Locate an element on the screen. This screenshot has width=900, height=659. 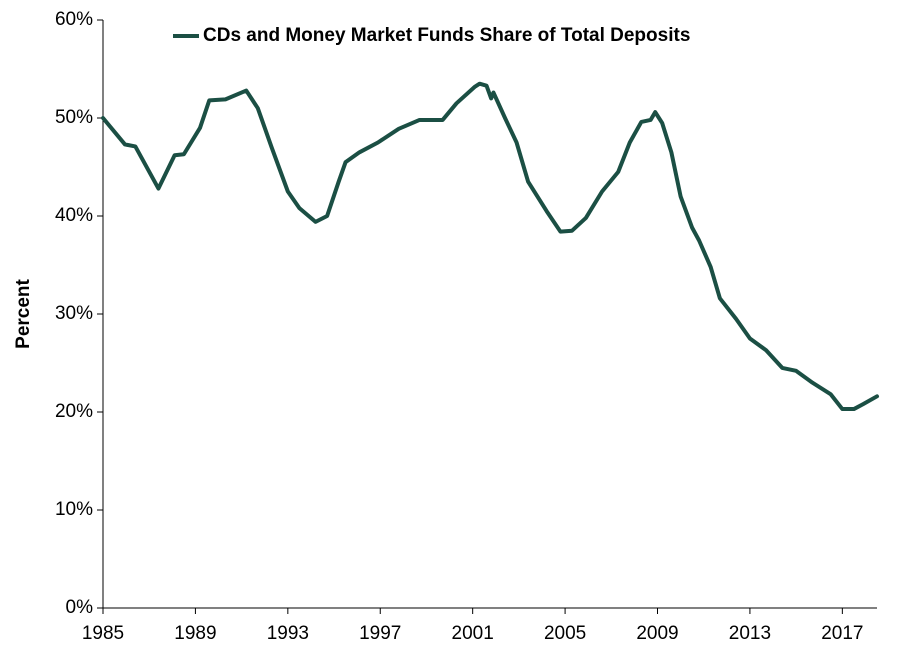
y-tick-label: 10% is located at coordinates (74, 509).